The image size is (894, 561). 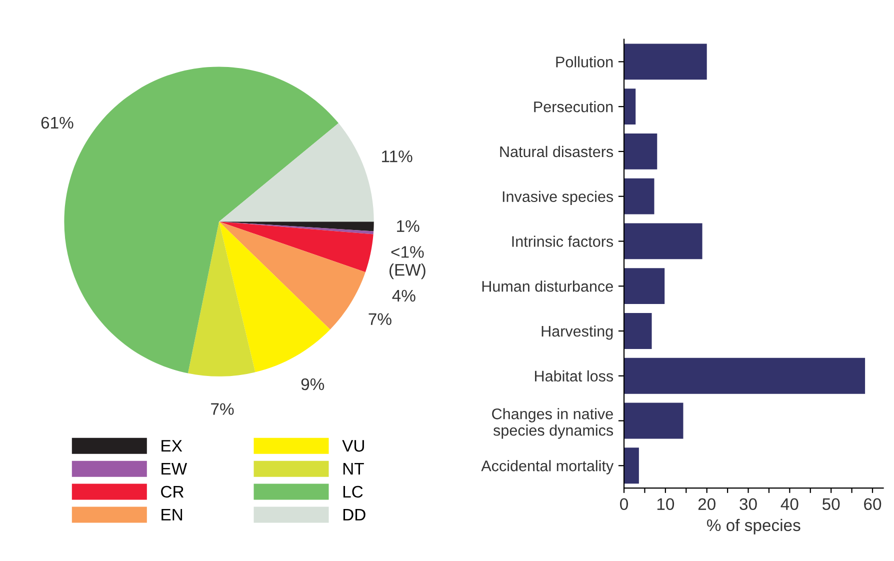 I want to click on data-label: <1% (EW), so click(x=408, y=263).